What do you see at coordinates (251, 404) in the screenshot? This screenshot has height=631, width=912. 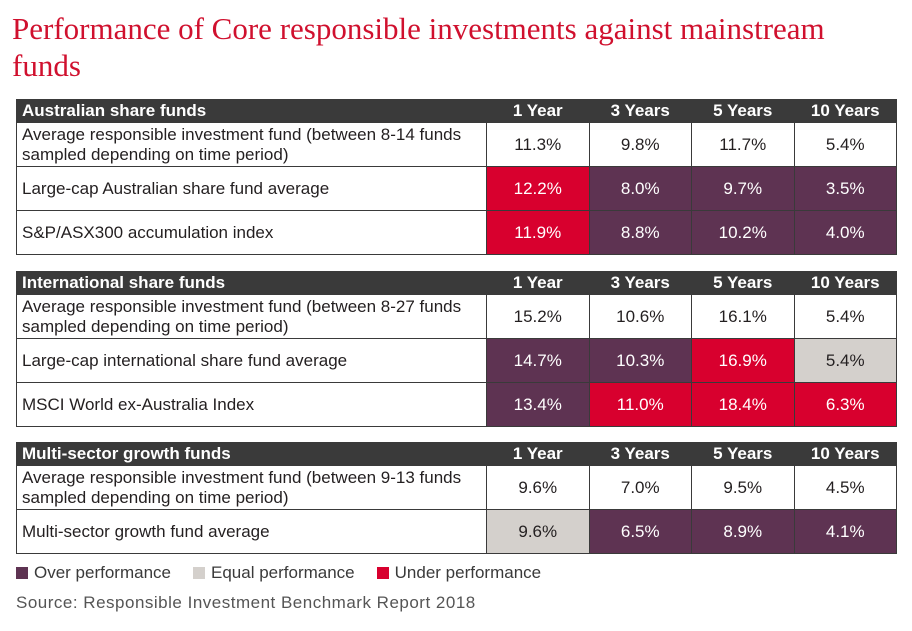 I see `row-label: MSCI World ex-Australia Index` at bounding box center [251, 404].